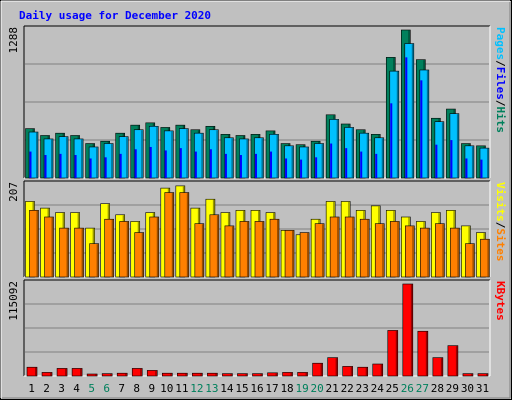 This screenshot has height=400, width=512. I want to click on bar-pages-day-7-shade, so click(127, 157).